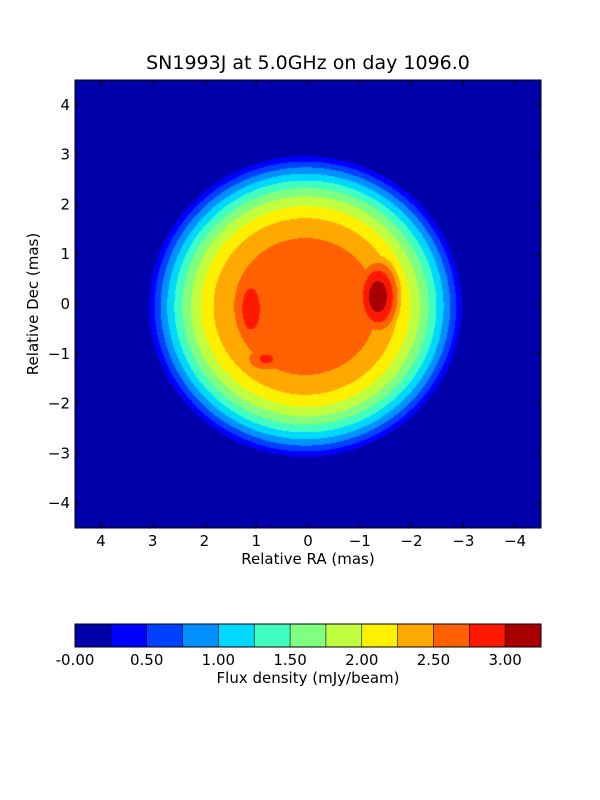  Describe the element at coordinates (65, 204) in the screenshot. I see `y-tick-label: 2` at that location.